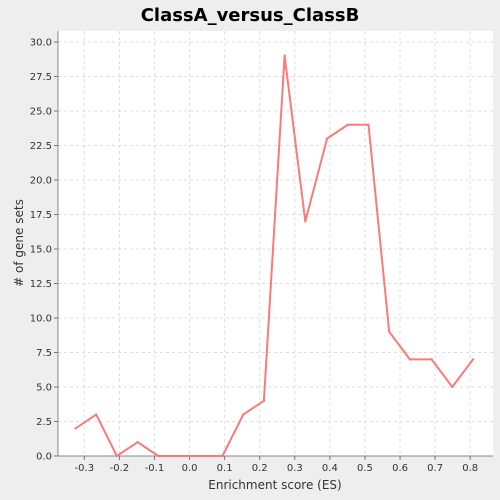 The image size is (500, 500). Describe the element at coordinates (250, 15) in the screenshot. I see `chart-title: ClassA_versus_ClassB` at that location.